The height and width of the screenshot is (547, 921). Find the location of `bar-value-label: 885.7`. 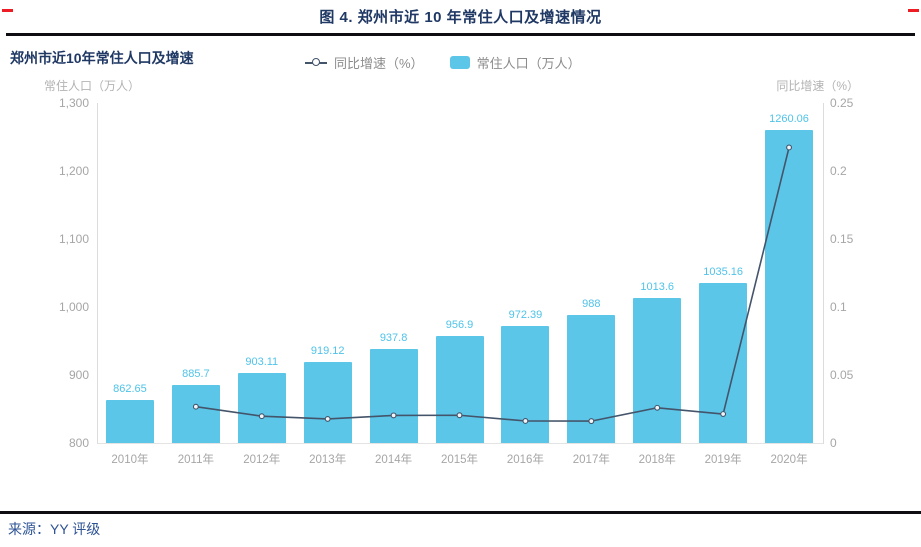

bar-value-label: 885.7 is located at coordinates (196, 373).